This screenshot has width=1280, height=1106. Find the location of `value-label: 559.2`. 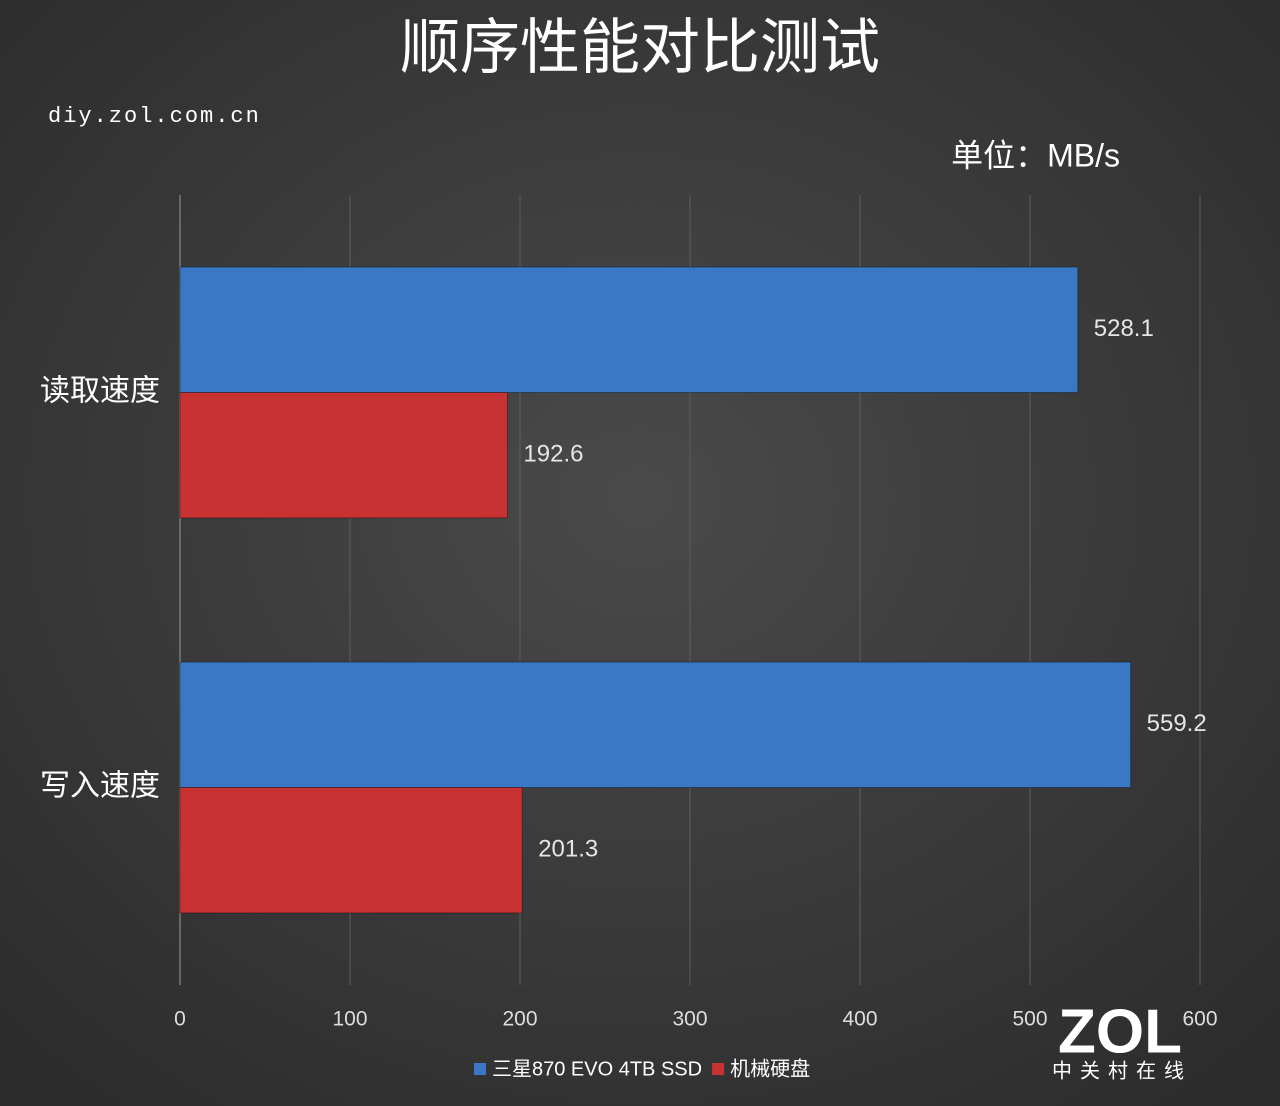

value-label: 559.2 is located at coordinates (1177, 723).